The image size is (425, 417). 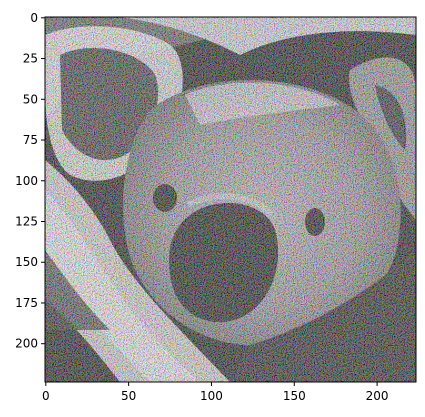 I want to click on y-tick-label: 50, so click(x=30, y=99).